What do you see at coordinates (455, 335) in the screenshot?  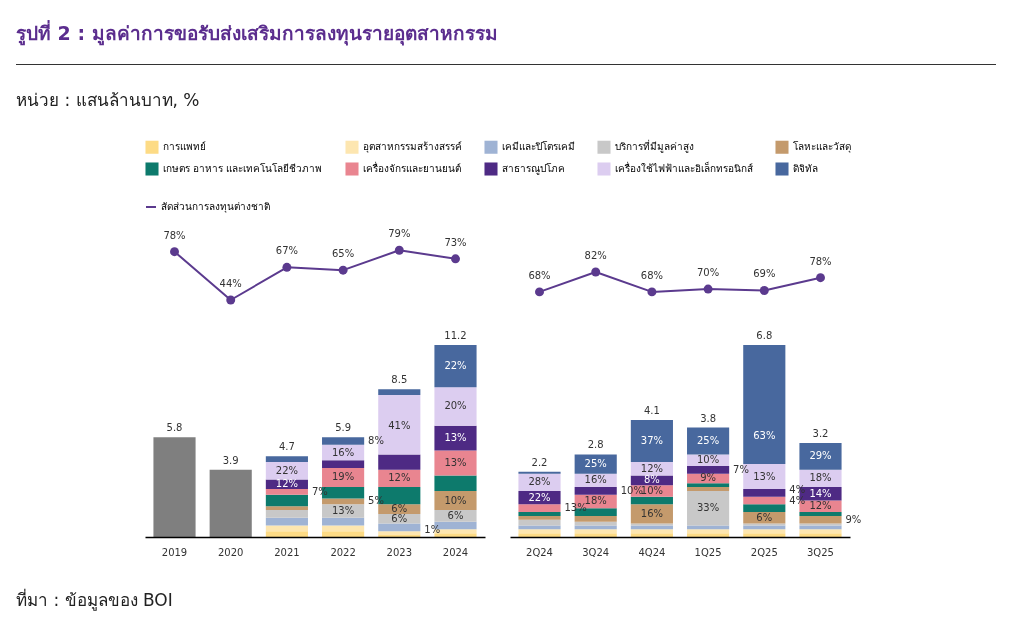 I see `annotation: 11.2` at bounding box center [455, 335].